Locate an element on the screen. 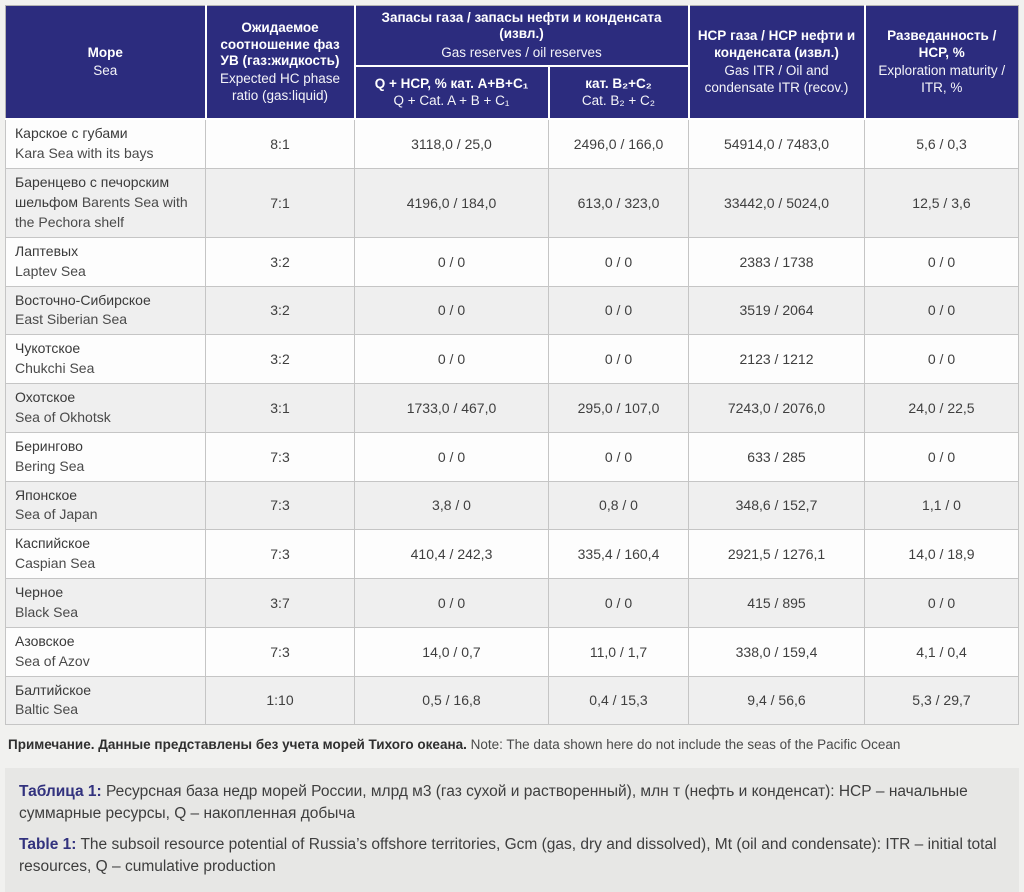  reserves-abc-cell: 410,4 / 242,3 is located at coordinates (451, 554).